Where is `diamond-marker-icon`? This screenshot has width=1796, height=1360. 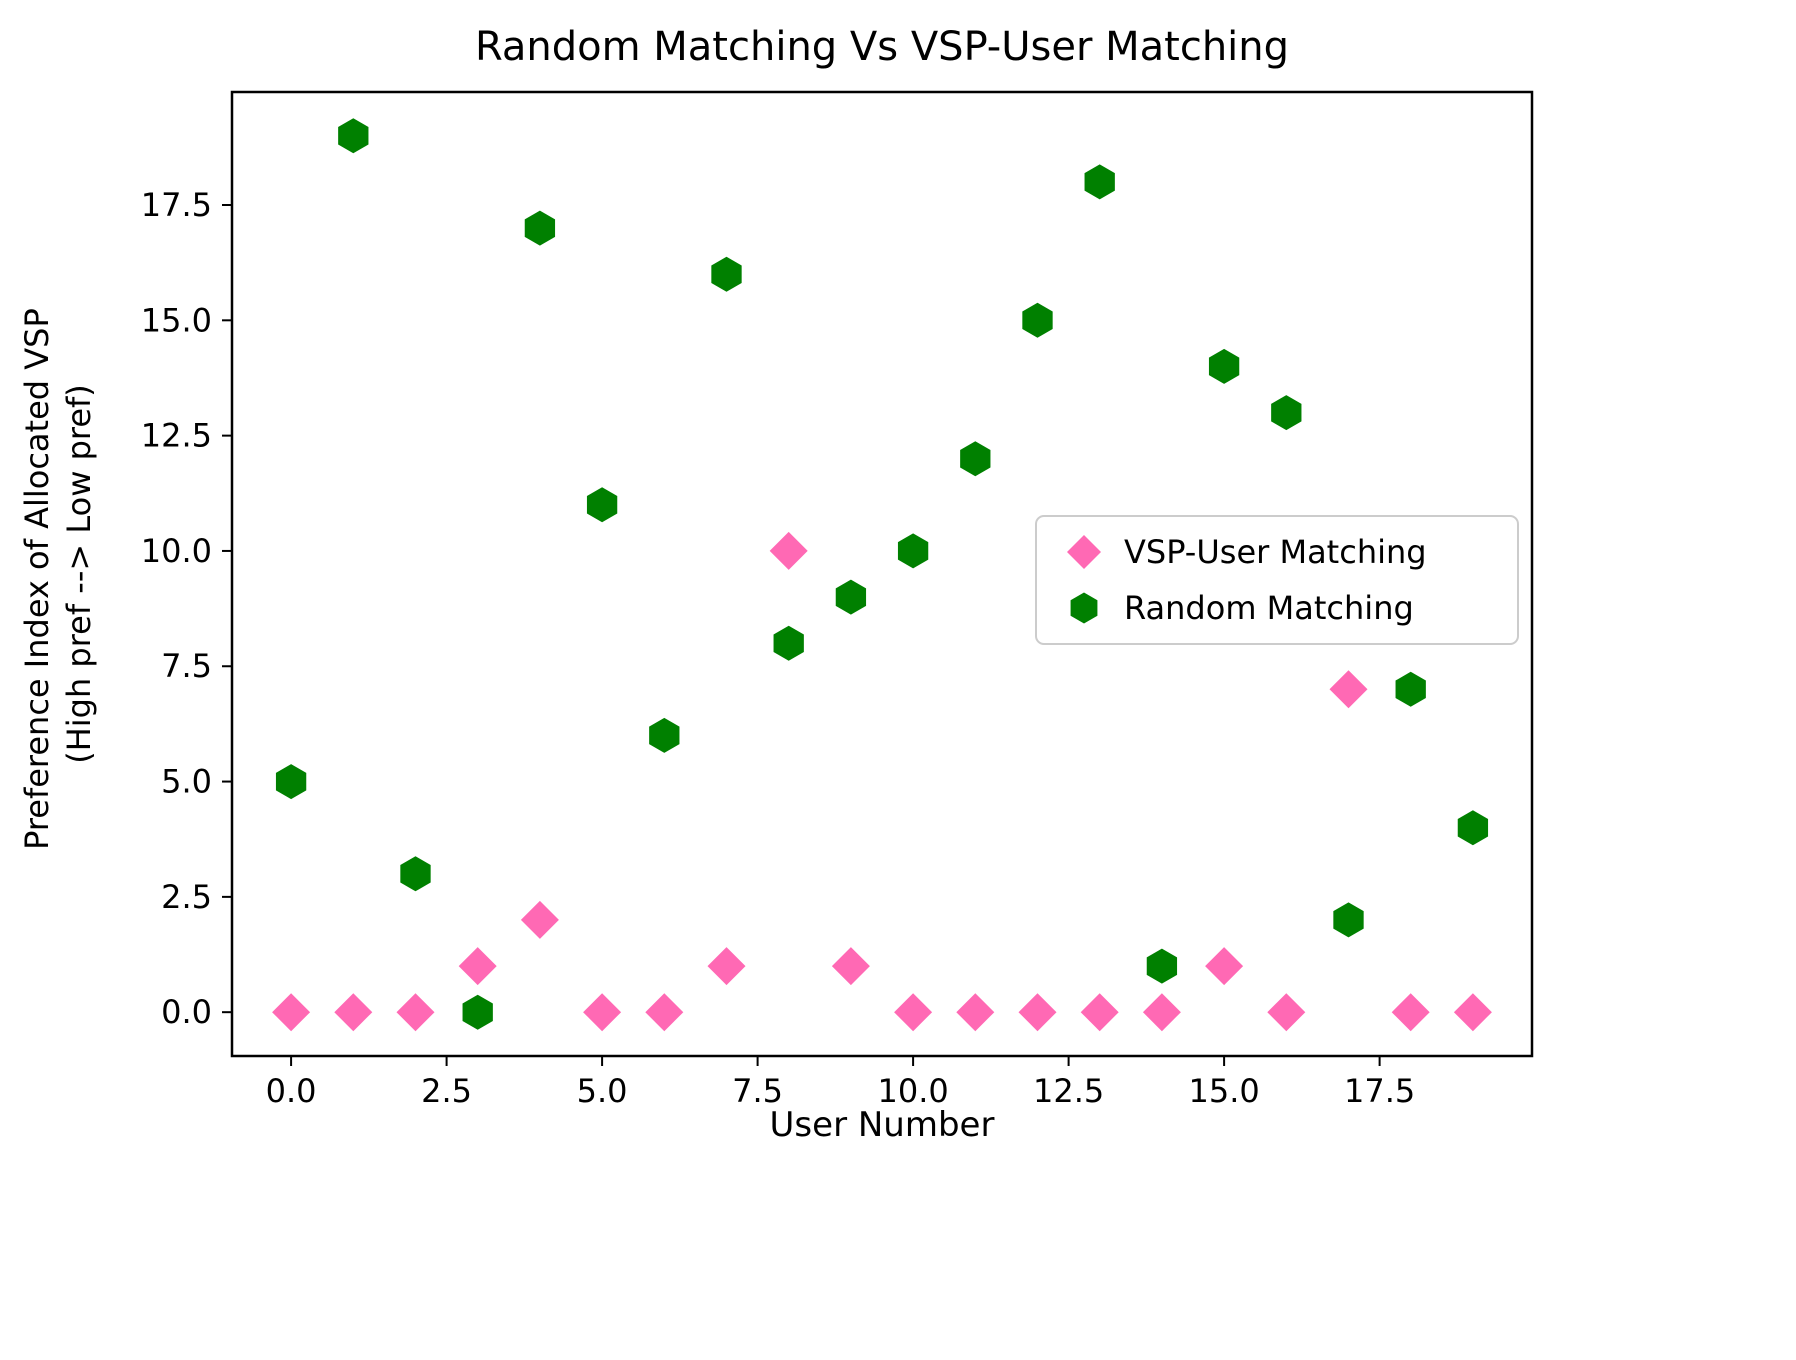
diamond-marker-icon is located at coordinates (1084, 552).